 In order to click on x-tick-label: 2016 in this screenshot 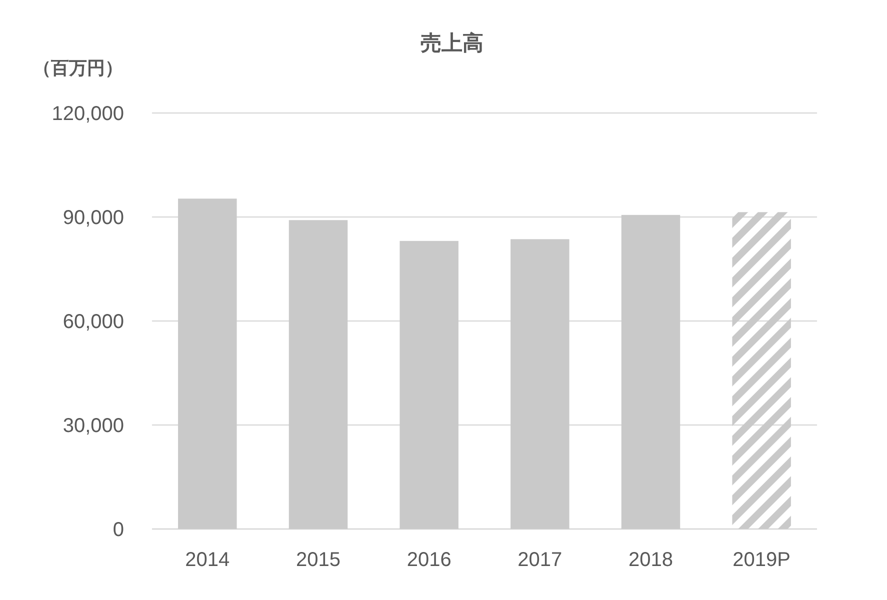, I will do `click(429, 560)`.